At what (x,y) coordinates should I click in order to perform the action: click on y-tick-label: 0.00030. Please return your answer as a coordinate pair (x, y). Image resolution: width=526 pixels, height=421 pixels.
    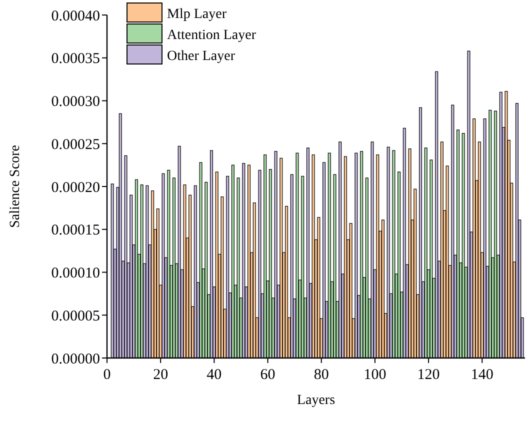
    Looking at the image, I should click on (75, 102).